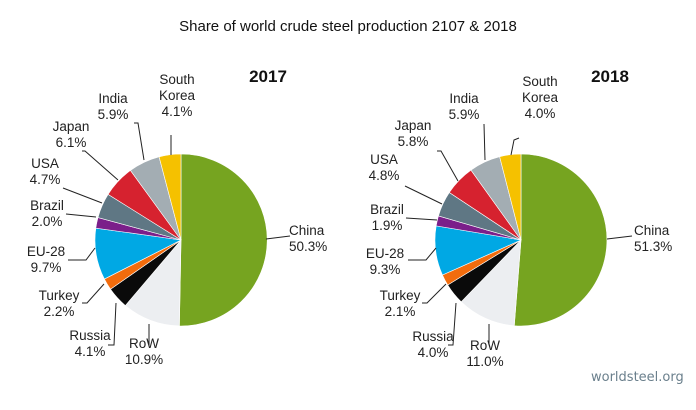  Describe the element at coordinates (46, 267) in the screenshot. I see `data-label-value: 9.7%` at that location.